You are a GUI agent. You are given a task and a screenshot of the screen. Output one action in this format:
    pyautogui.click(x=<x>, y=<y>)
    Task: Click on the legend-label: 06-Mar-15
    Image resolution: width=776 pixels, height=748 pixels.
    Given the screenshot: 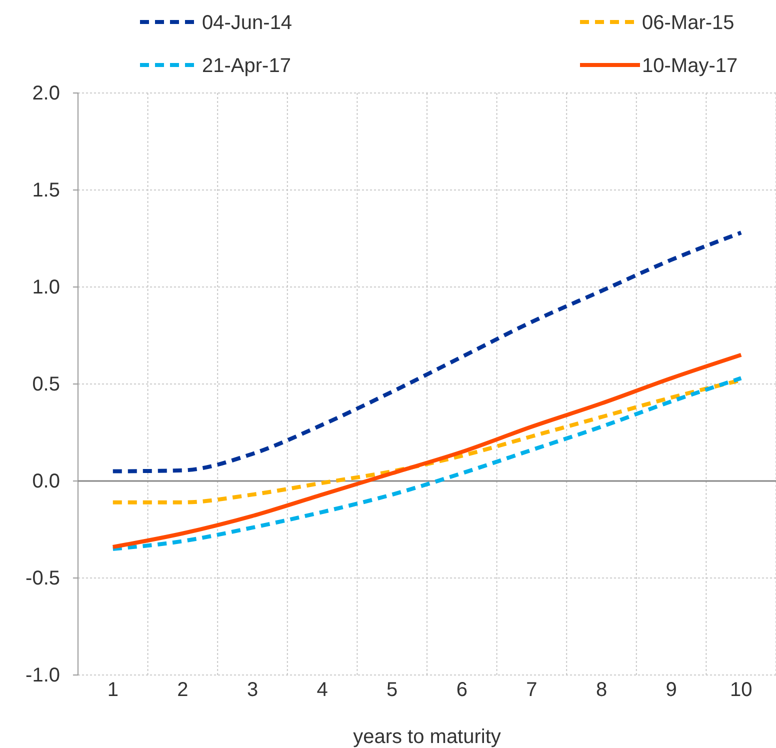 What is the action you would take?
    pyautogui.click(x=688, y=23)
    